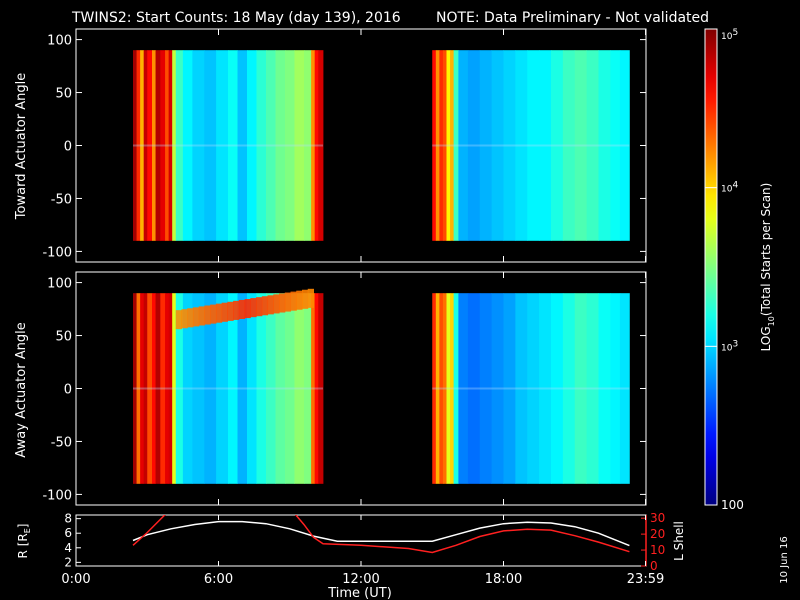  What do you see at coordinates (21, 389) in the screenshot?
I see `middle-ylabel: Away Actuator Angle` at bounding box center [21, 389].